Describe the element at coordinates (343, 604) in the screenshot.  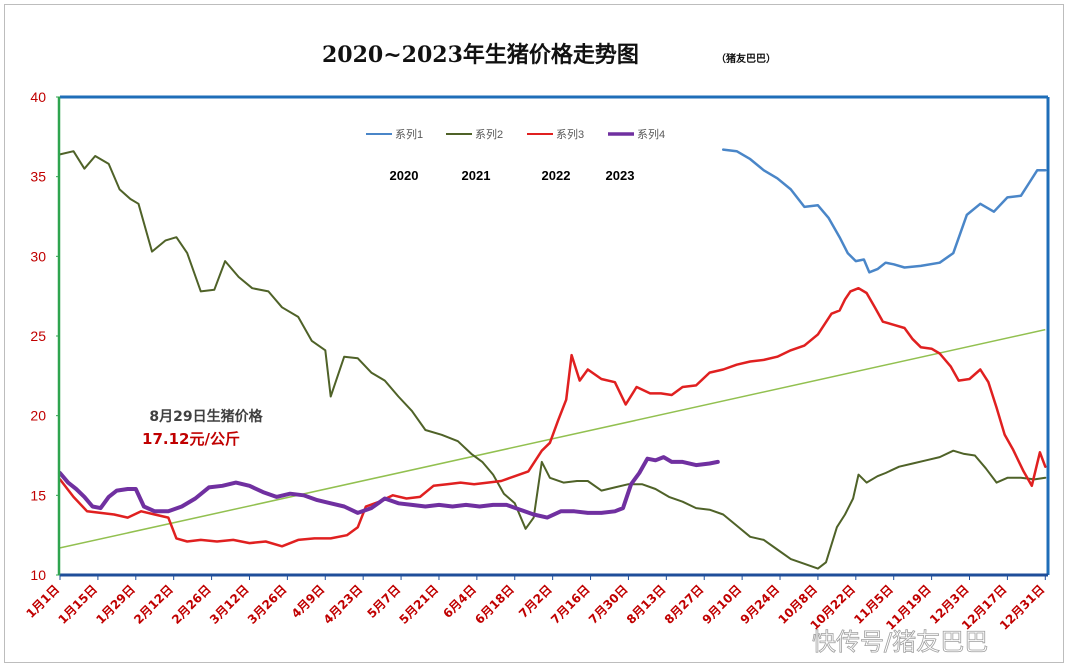
I see `x-tick-label: 4月23日` at that location.